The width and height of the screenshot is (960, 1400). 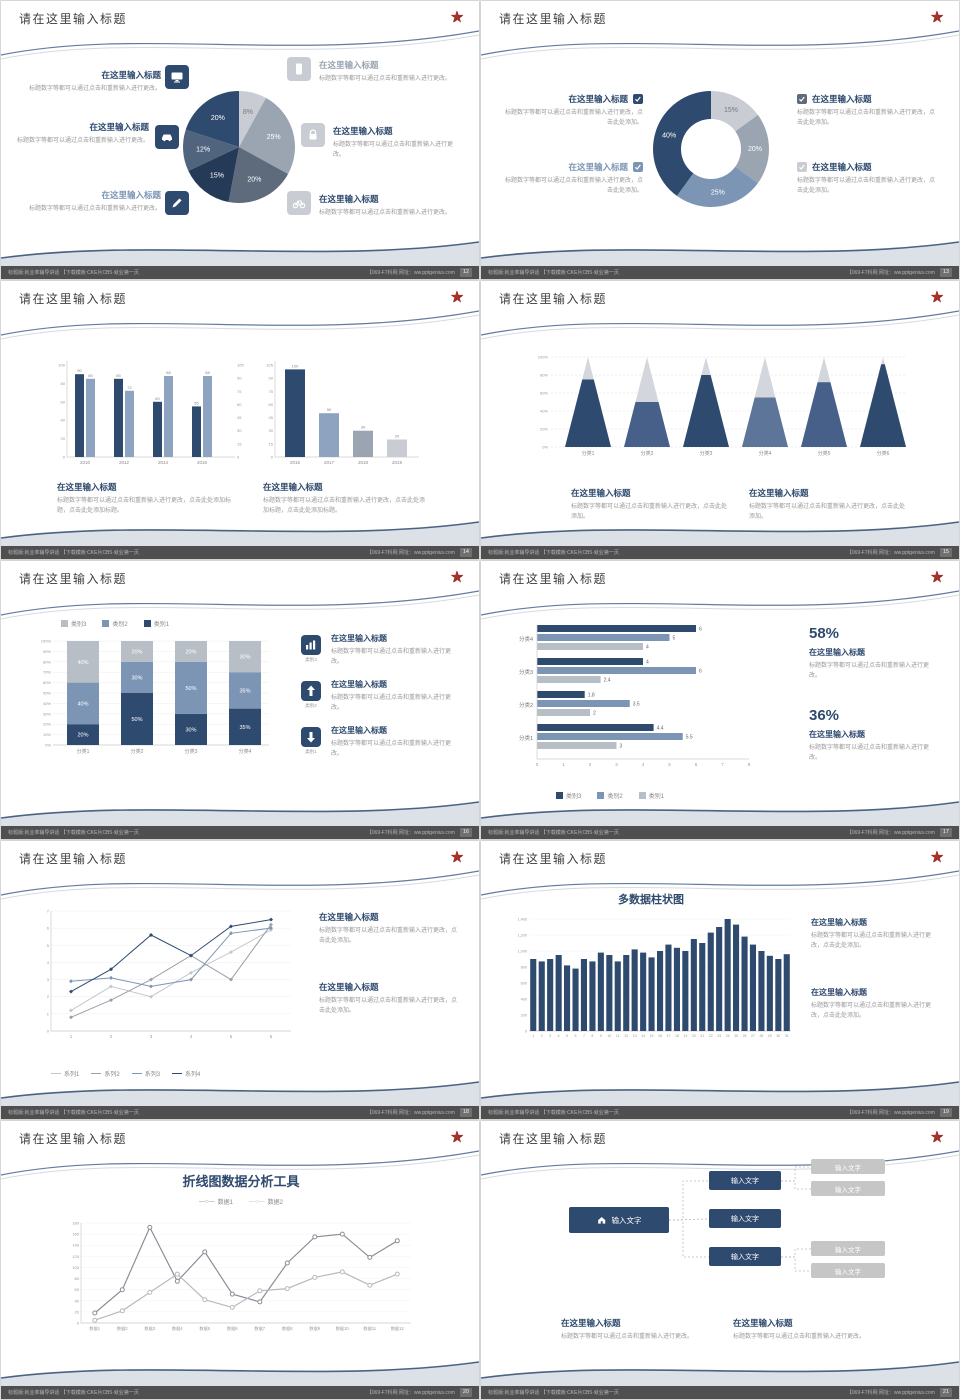 What do you see at coordinates (75, 1234) in the screenshot?
I see `svg-text: 160` at bounding box center [75, 1234].